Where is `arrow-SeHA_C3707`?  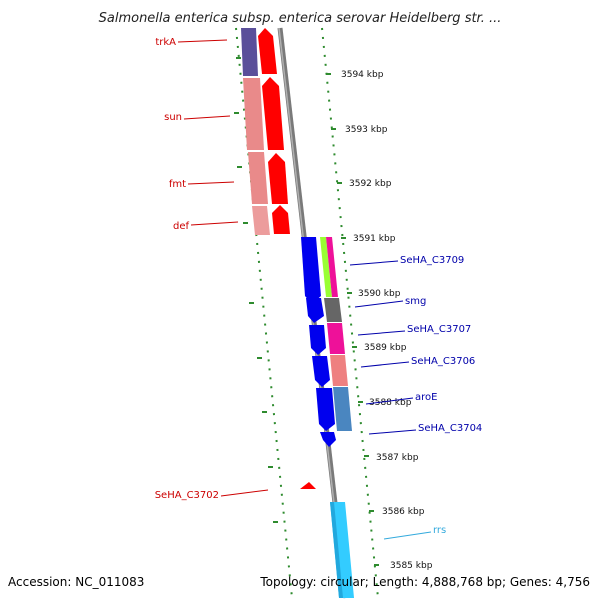 arrow-SeHA_C3707 is located at coordinates (317, 340).